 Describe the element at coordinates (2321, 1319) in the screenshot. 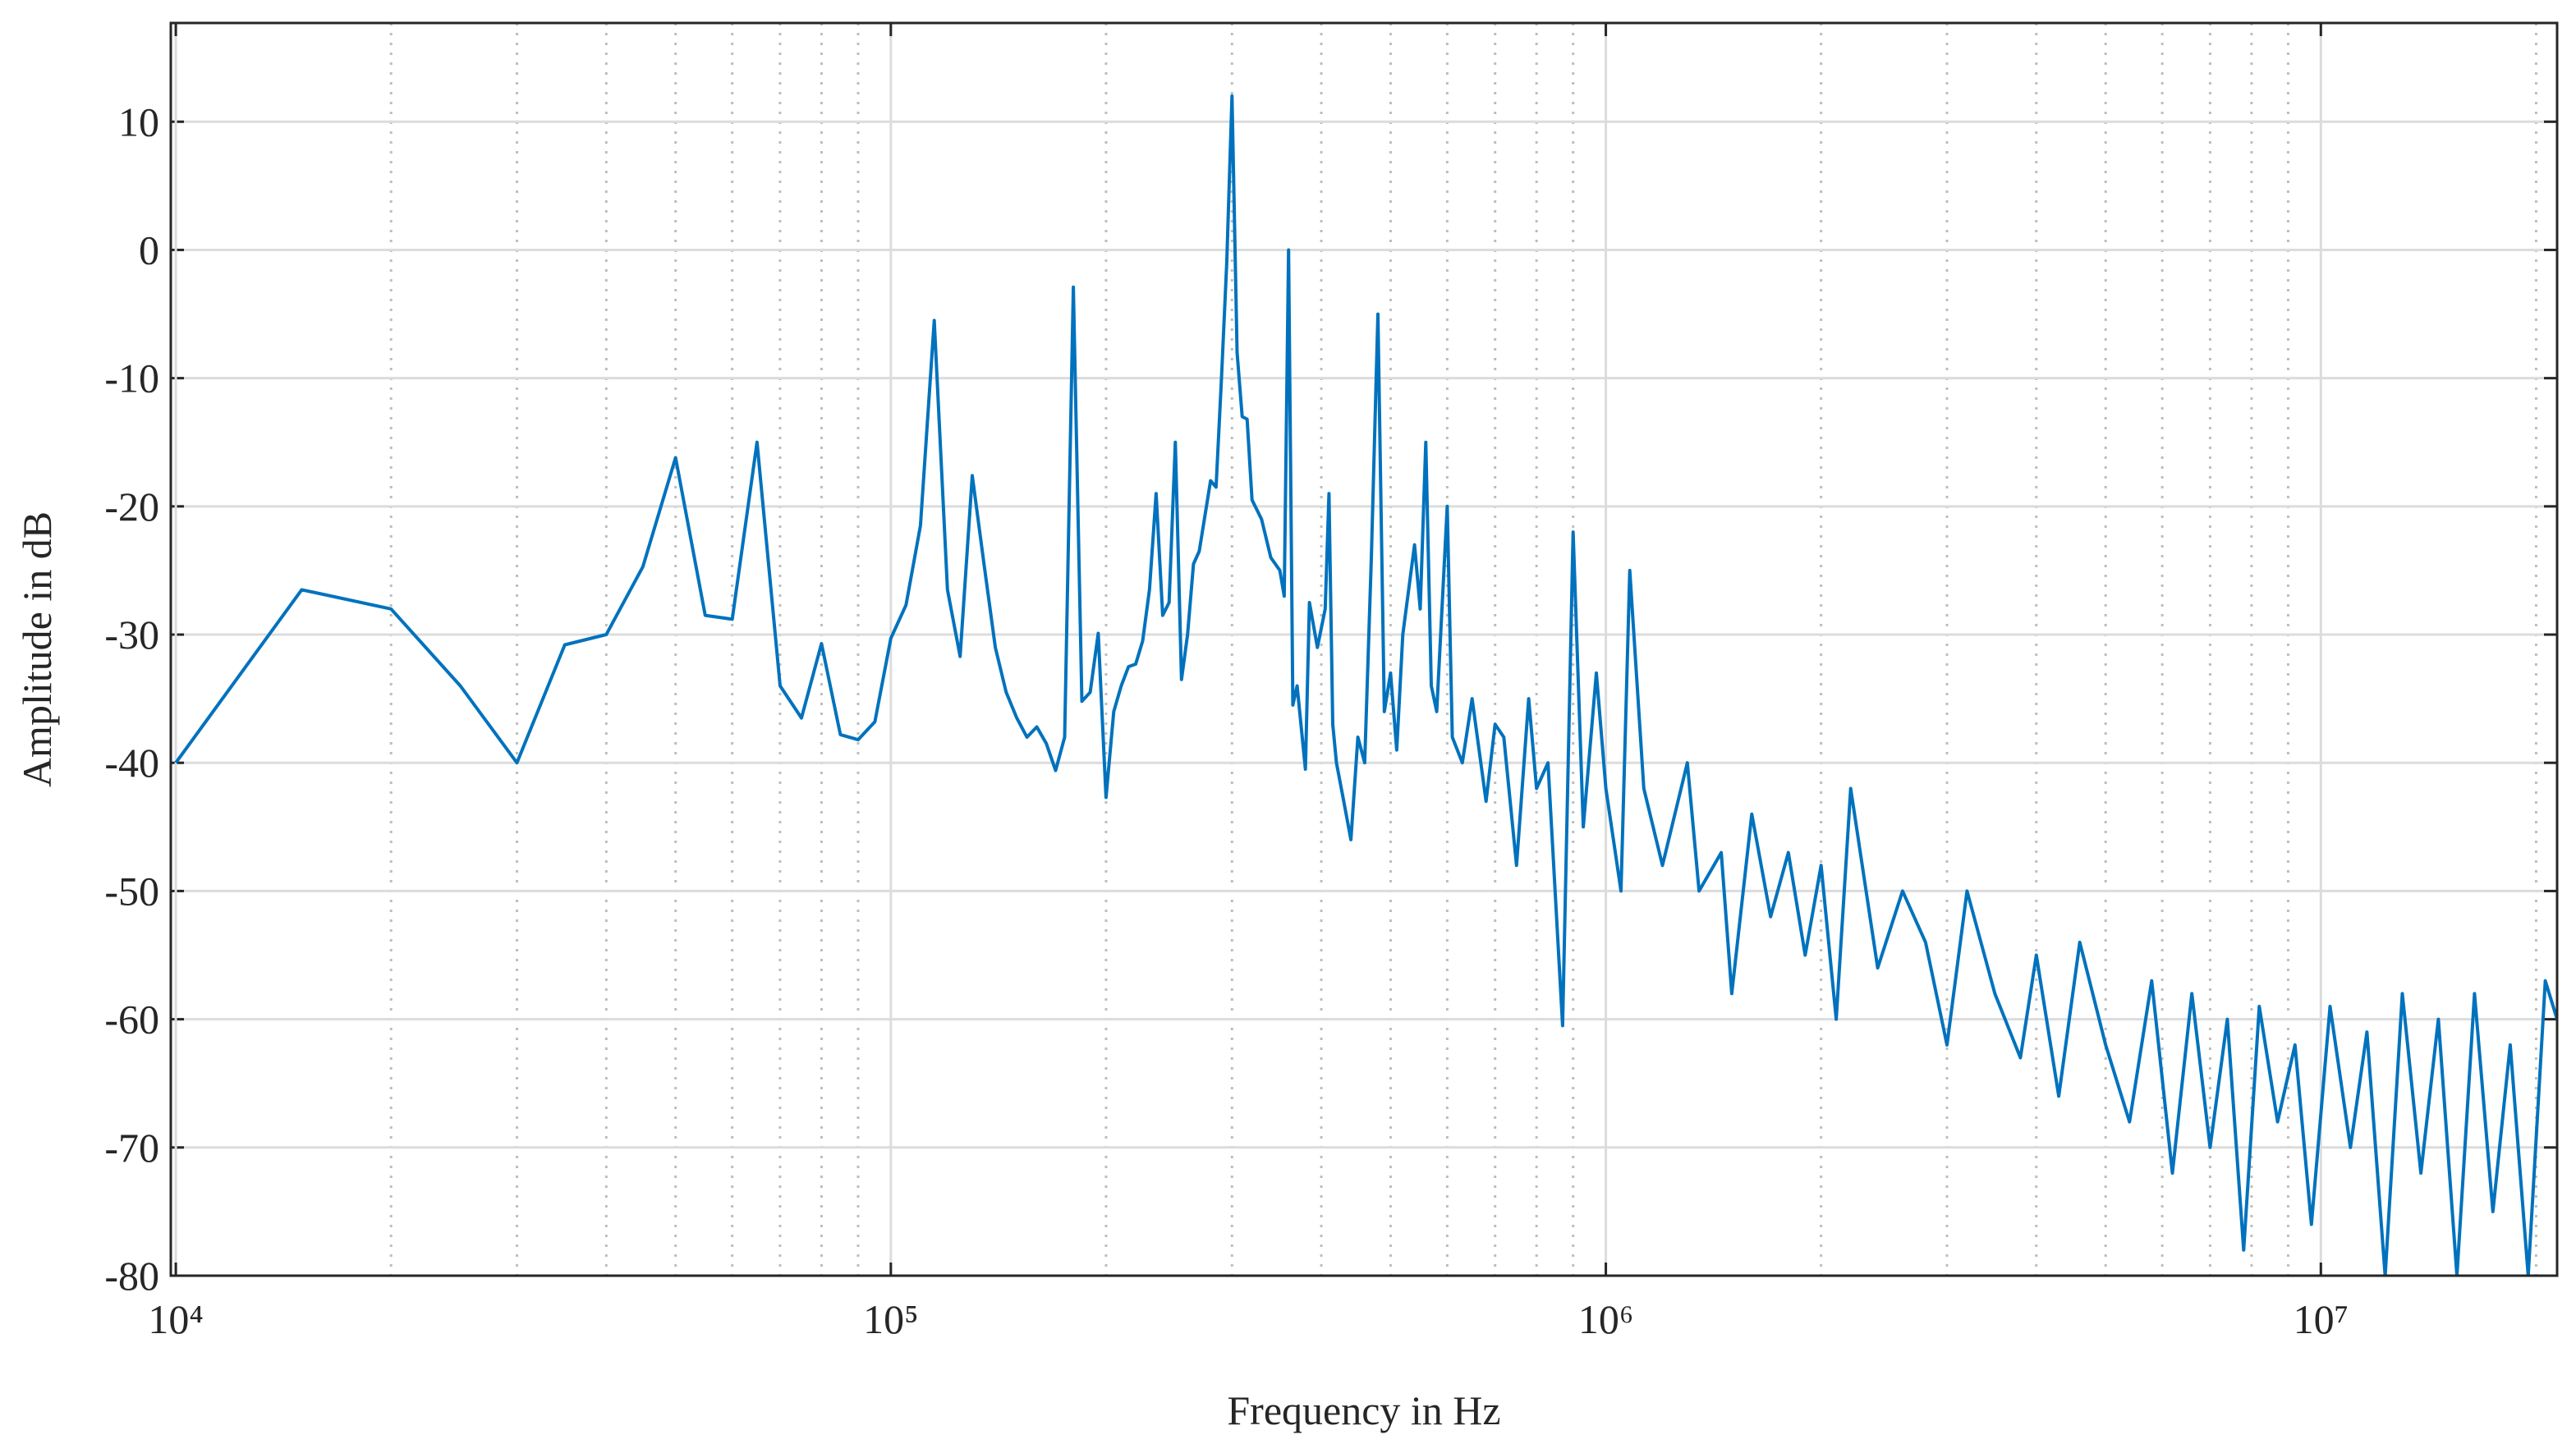

I see `x-tick-label: 10⁷` at that location.